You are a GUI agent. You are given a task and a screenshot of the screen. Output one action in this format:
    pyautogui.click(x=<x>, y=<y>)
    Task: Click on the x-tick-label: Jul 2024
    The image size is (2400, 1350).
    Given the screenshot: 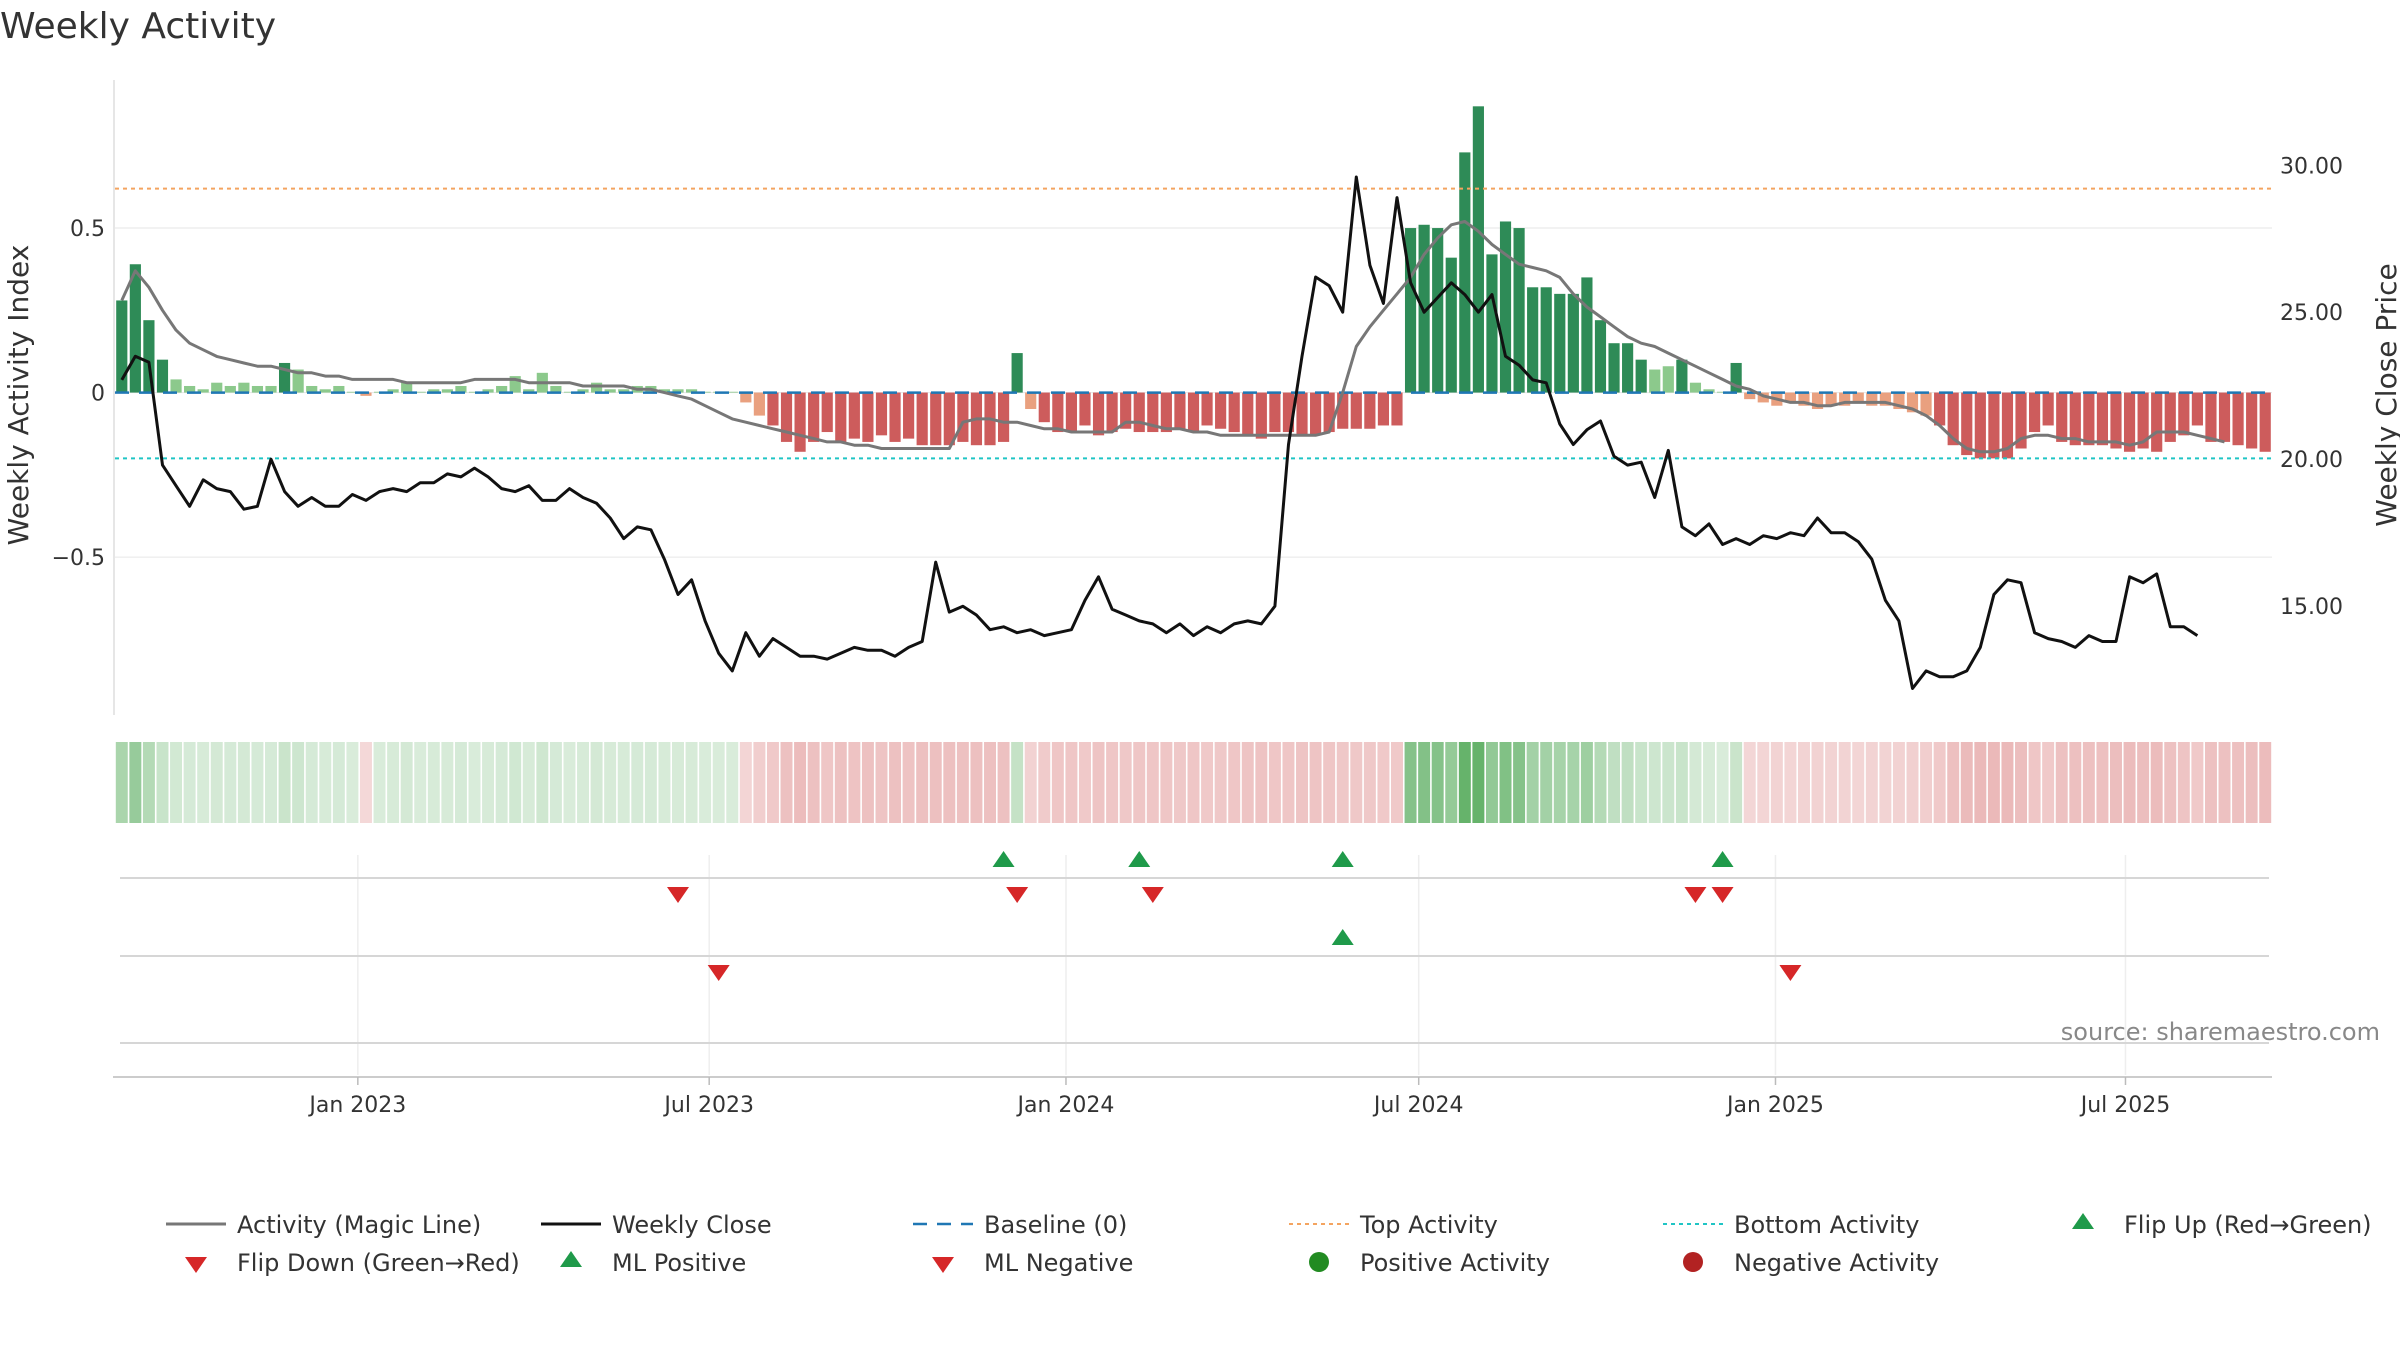 What is the action you would take?
    pyautogui.click(x=1418, y=1105)
    